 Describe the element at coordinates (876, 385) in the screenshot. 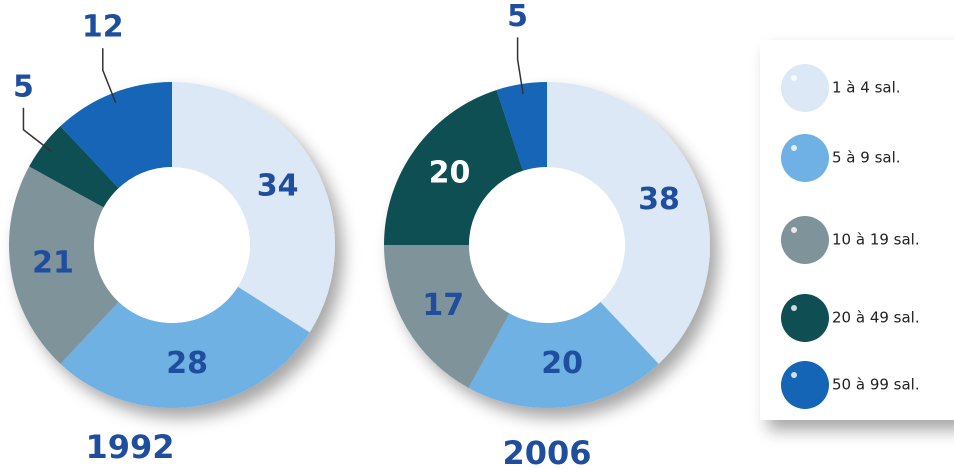

I see `legend-label: 50 à 99 sal.` at that location.